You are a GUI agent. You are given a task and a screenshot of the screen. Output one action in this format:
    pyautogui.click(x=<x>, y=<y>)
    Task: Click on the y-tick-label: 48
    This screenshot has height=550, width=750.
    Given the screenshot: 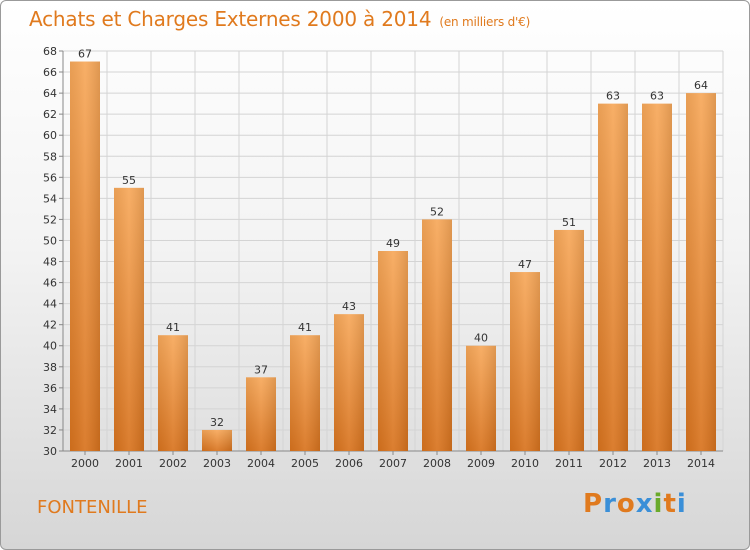 What is the action you would take?
    pyautogui.click(x=50, y=262)
    